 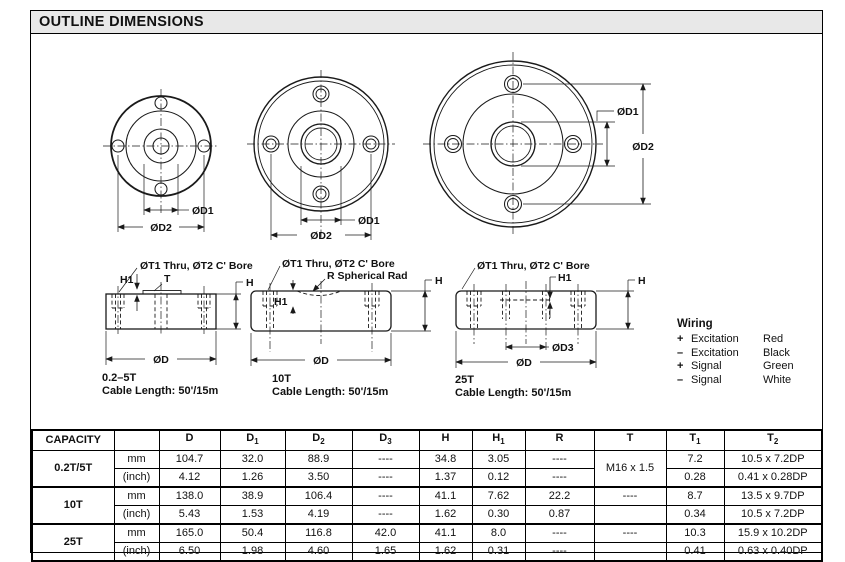 What do you see at coordinates (385, 440) in the screenshot?
I see `col-header-d3: D3` at bounding box center [385, 440].